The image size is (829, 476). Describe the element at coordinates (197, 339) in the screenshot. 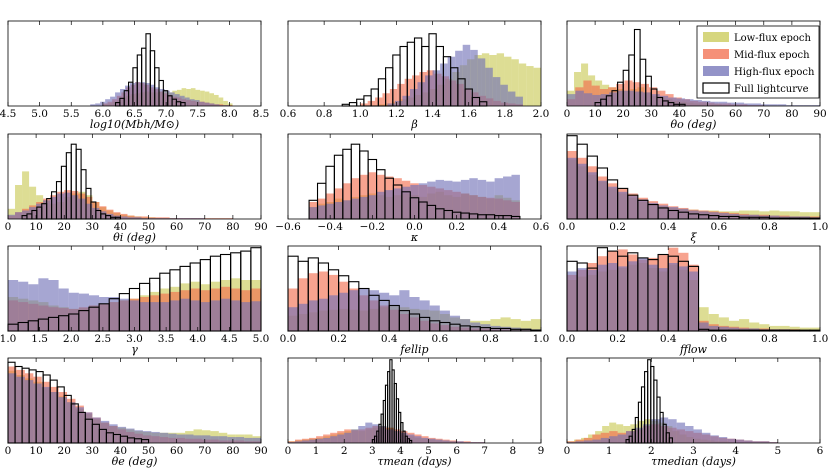

I see `tick-label: 4.0` at that location.